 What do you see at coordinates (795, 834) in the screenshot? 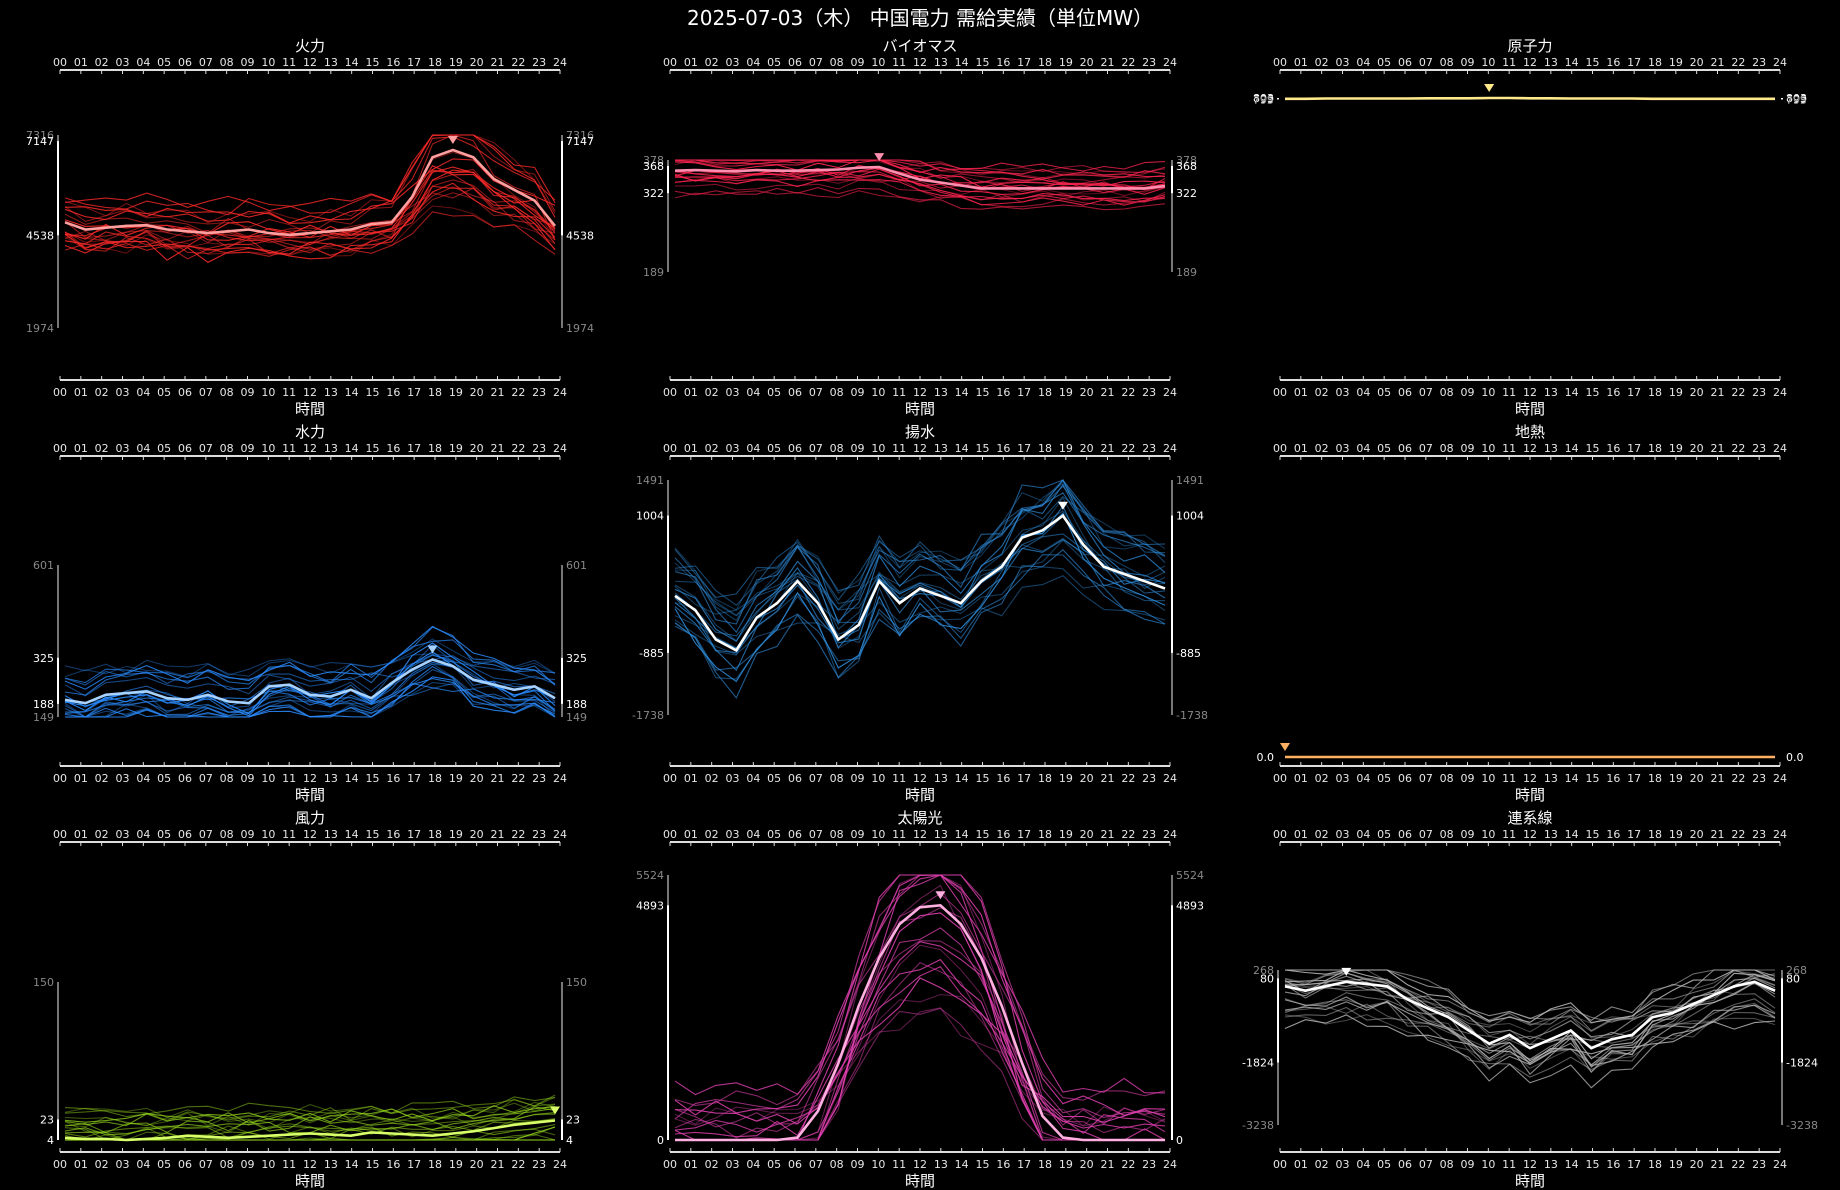
I see `top-tick-label: 06` at bounding box center [795, 834].